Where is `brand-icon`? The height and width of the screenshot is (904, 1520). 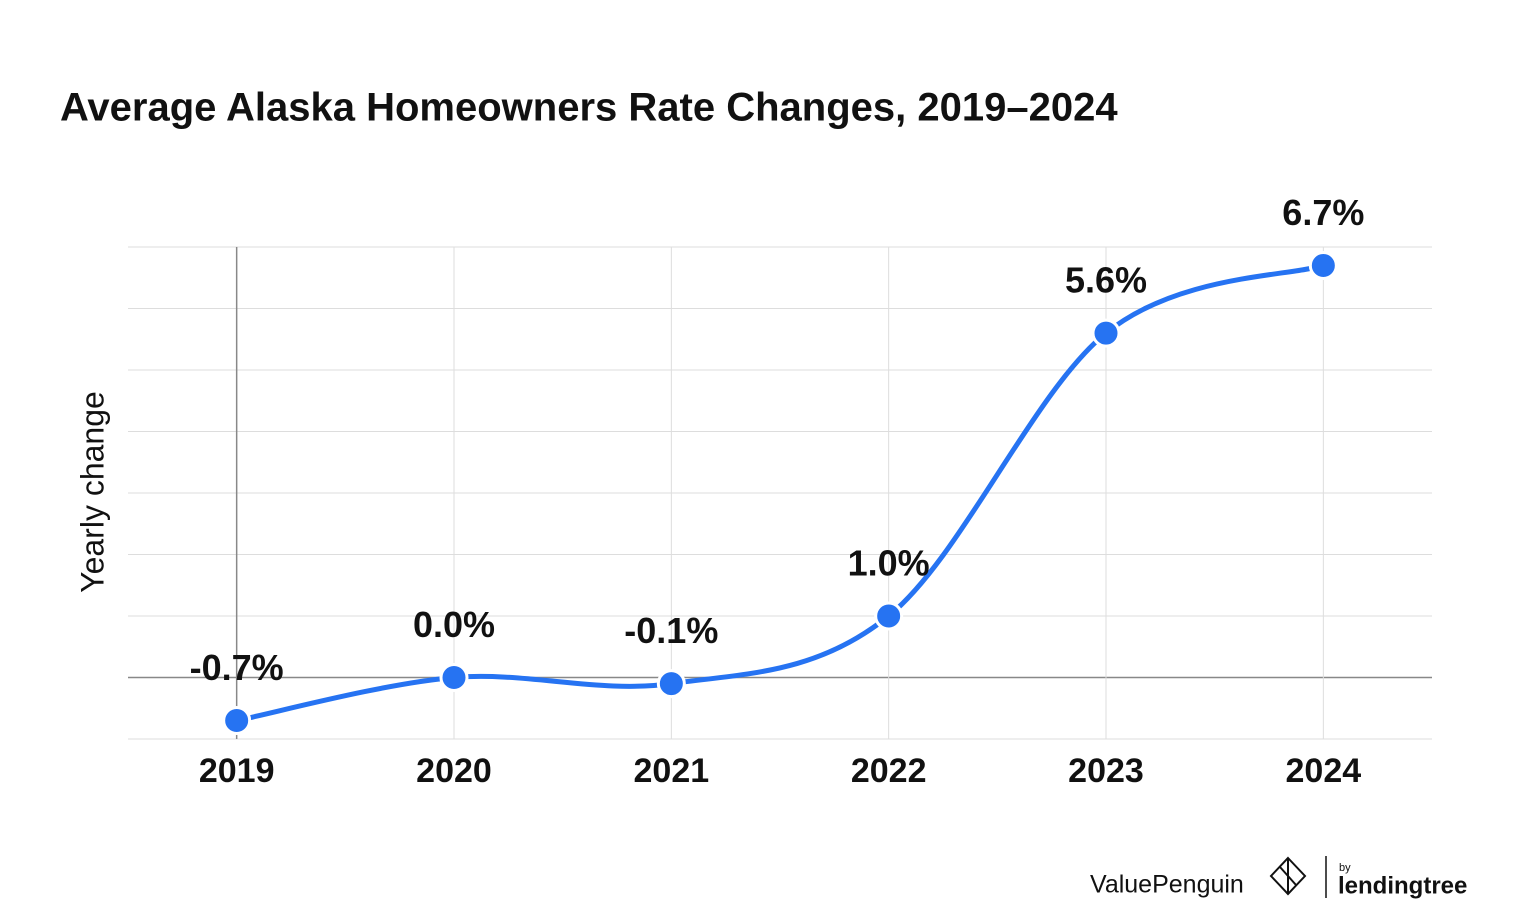 brand-icon is located at coordinates (1288, 876).